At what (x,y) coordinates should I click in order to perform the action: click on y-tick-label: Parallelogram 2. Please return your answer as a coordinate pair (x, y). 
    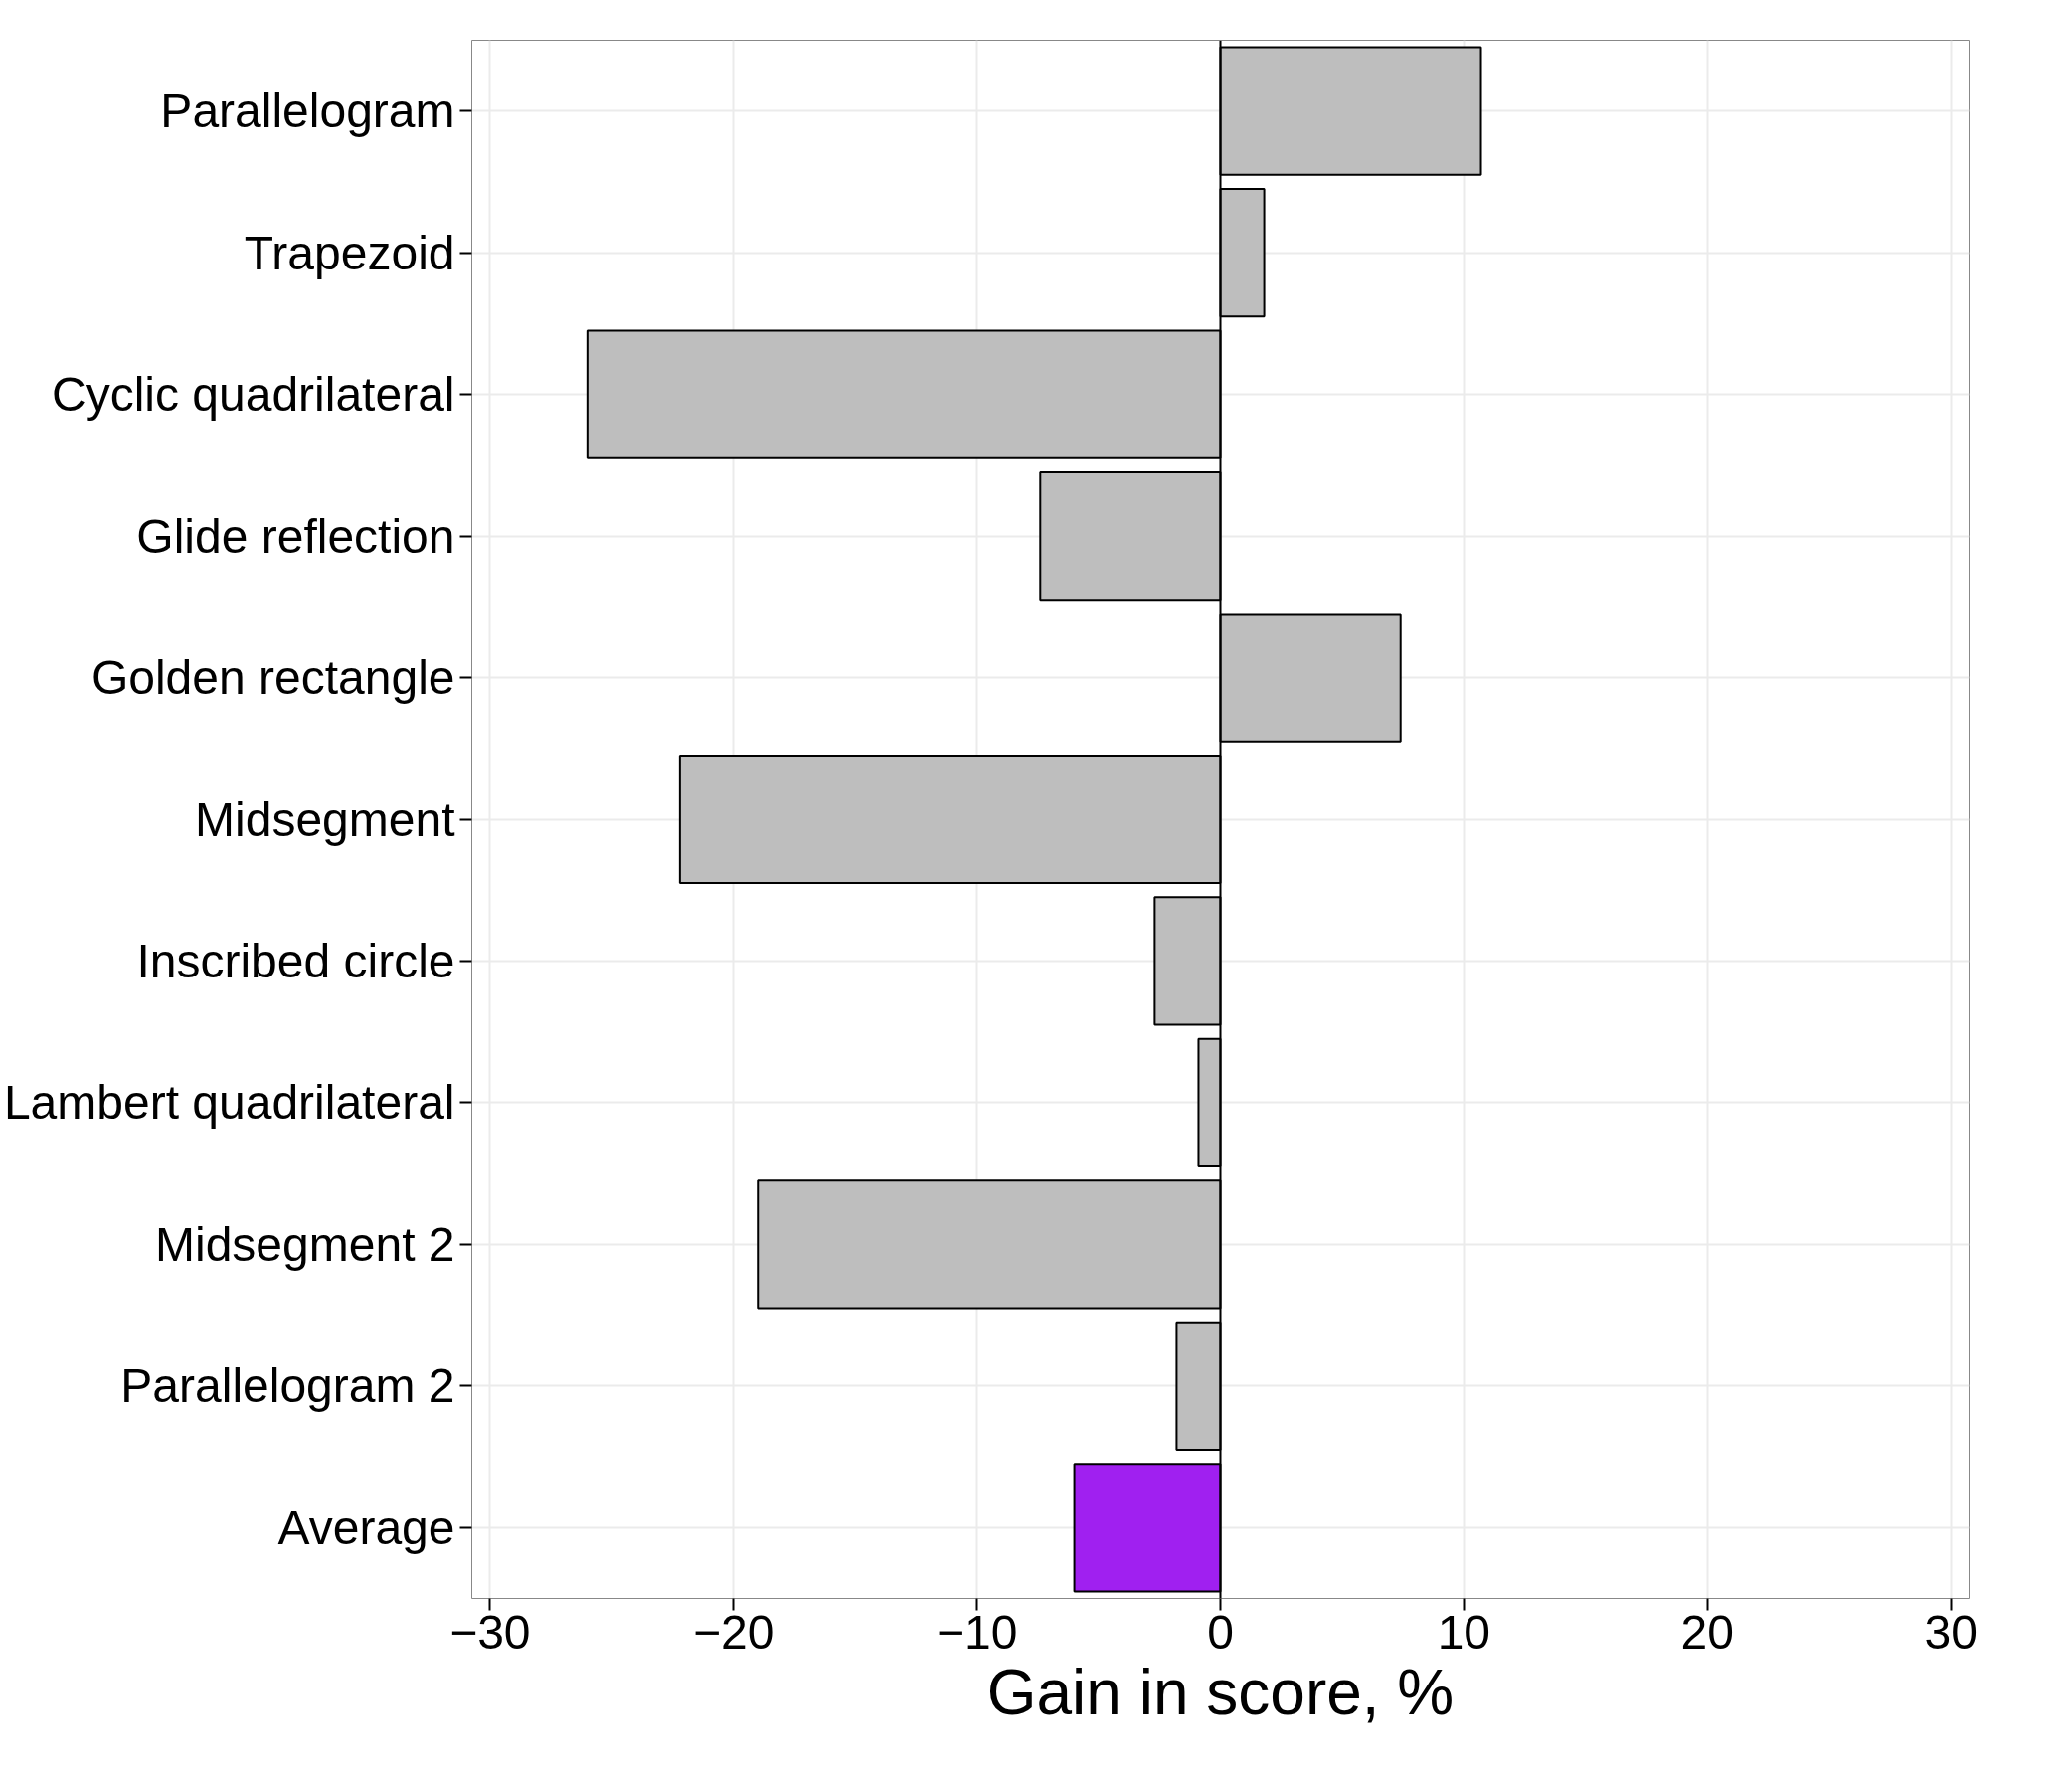
    Looking at the image, I should click on (287, 1386).